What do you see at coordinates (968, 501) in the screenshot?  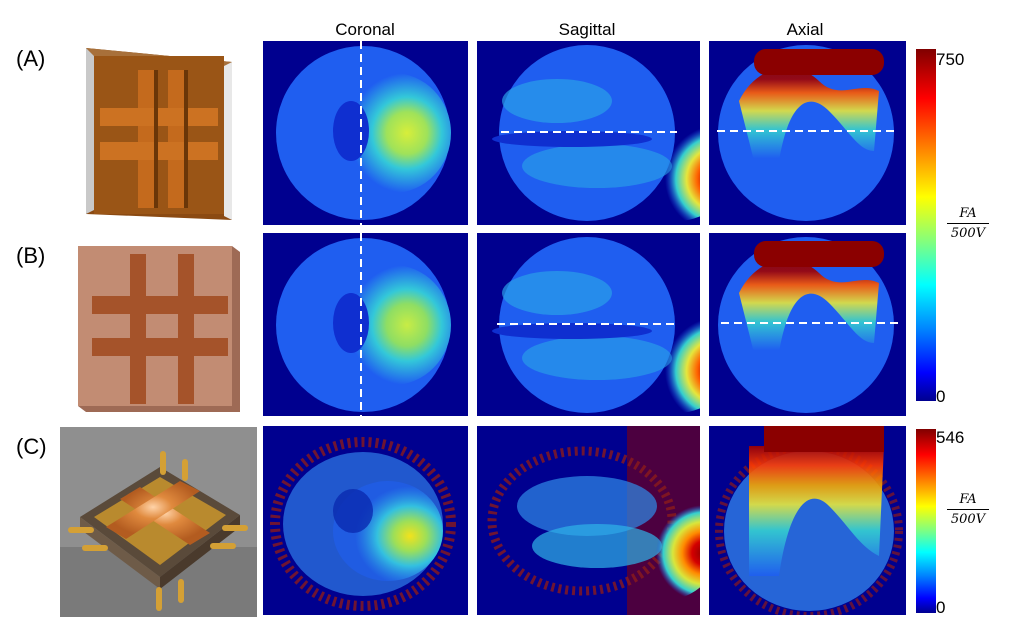 I see `colorbar-bottom-unit-numerator: FA` at bounding box center [968, 501].